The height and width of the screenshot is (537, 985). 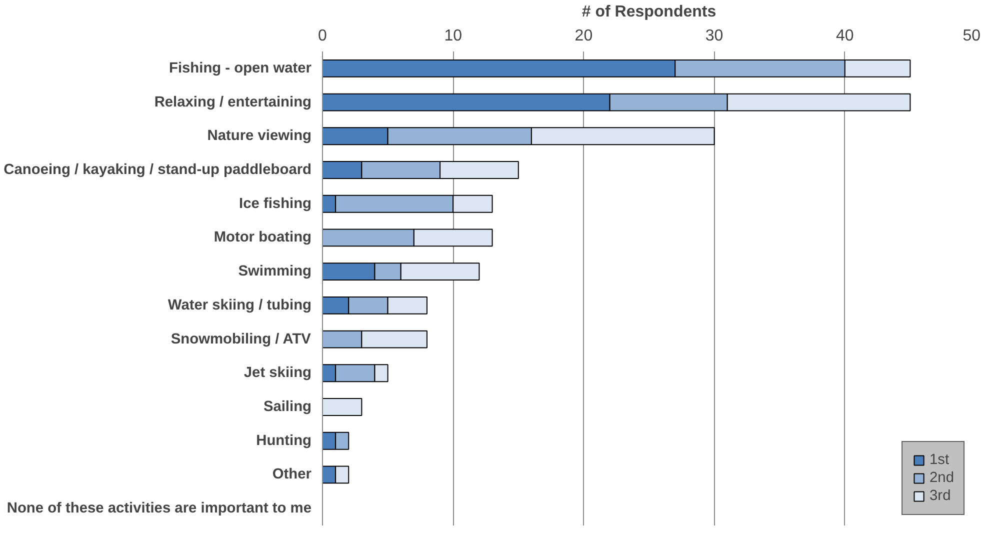 What do you see at coordinates (275, 272) in the screenshot?
I see `y-tick-label: Swimming` at bounding box center [275, 272].